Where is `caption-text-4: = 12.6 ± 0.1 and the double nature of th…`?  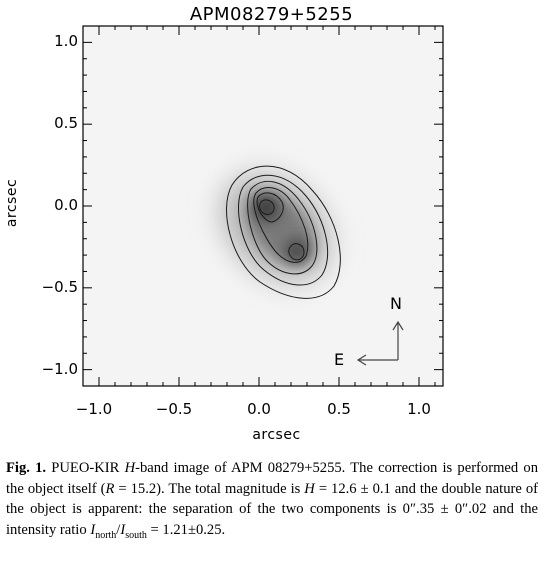
caption-text-4: = 12.6 ± 0.1 and the double nature of th… is located at coordinates (272, 509).